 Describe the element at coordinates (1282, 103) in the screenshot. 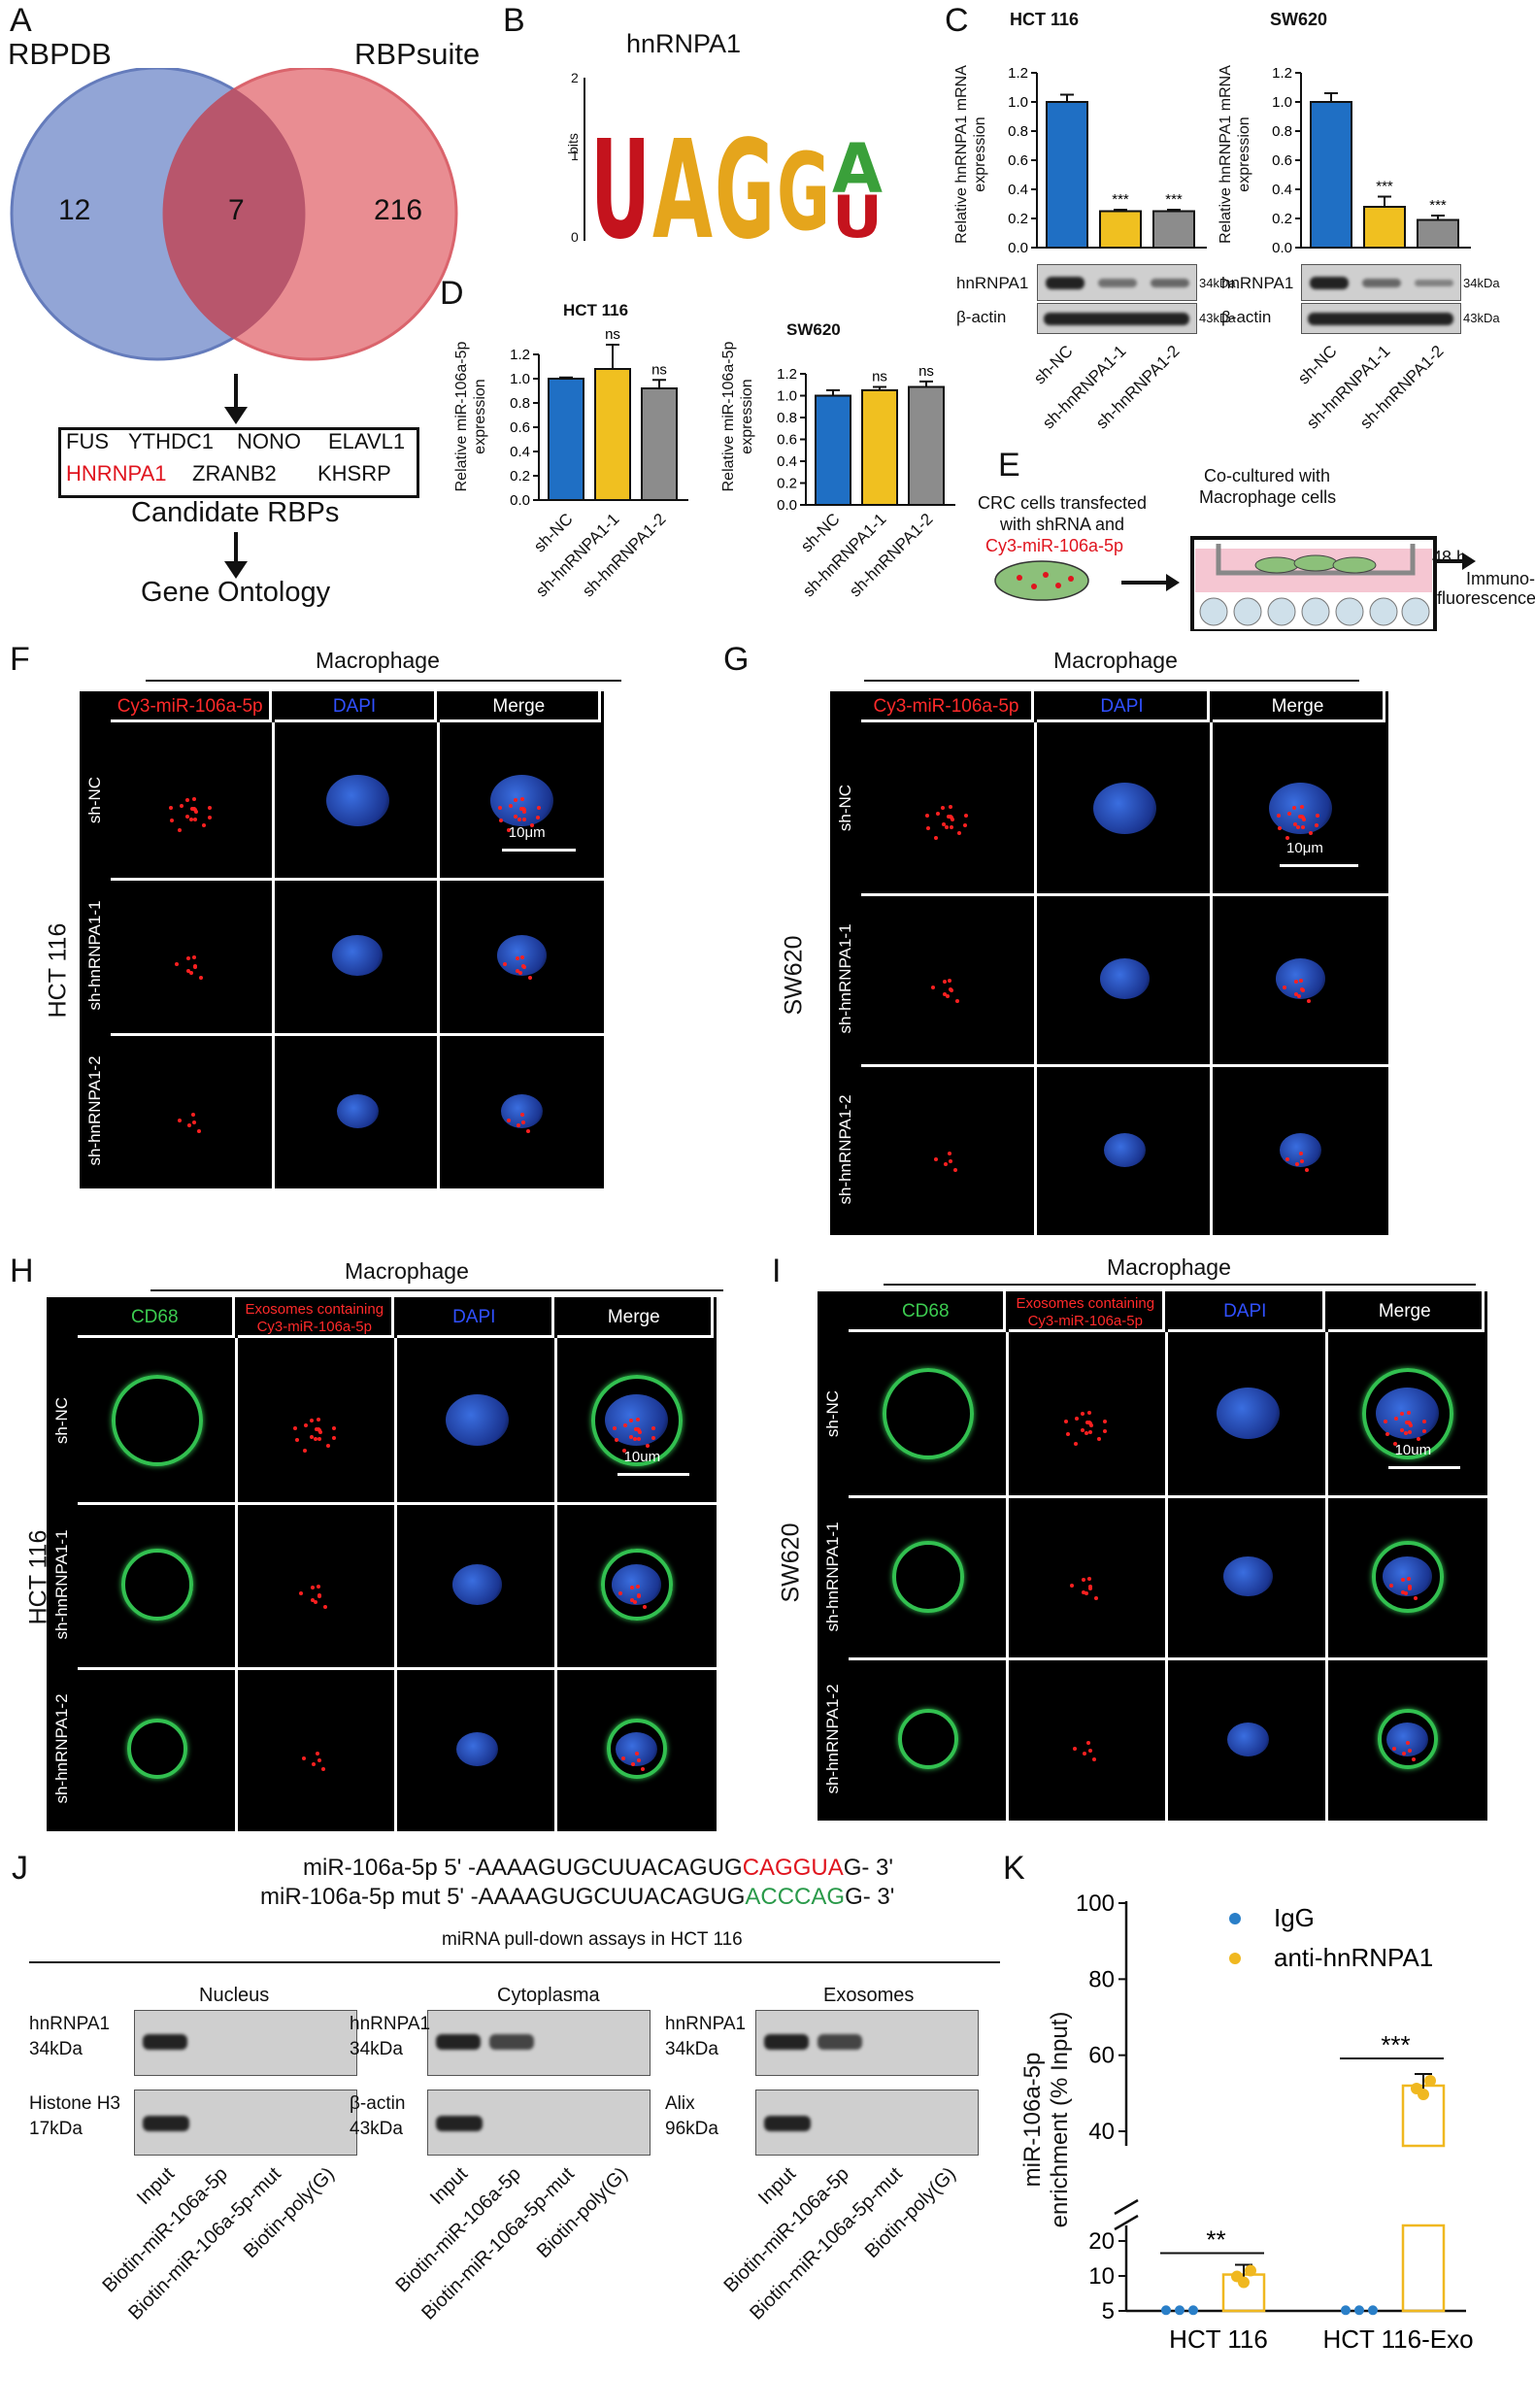

I see `y-tick-label: 1.0` at that location.